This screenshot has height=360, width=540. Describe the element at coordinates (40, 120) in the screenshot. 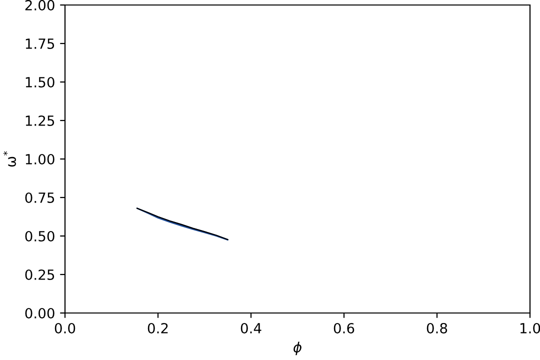

I see `y-tick-label: 1.25` at that location.